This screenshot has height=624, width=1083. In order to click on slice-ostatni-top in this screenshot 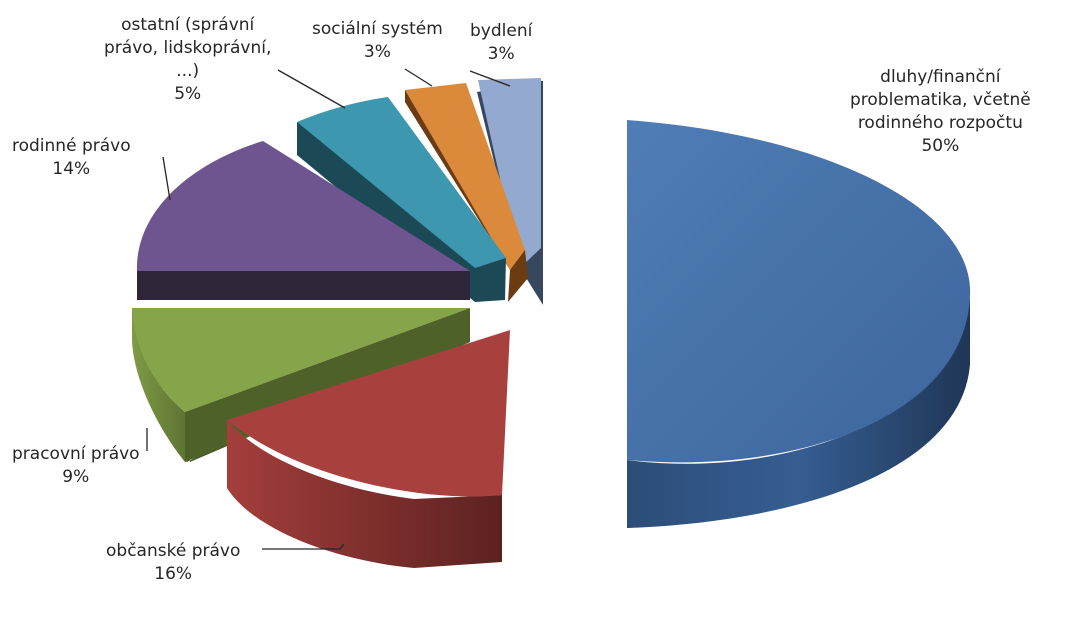, I will do `click(401, 182)`.